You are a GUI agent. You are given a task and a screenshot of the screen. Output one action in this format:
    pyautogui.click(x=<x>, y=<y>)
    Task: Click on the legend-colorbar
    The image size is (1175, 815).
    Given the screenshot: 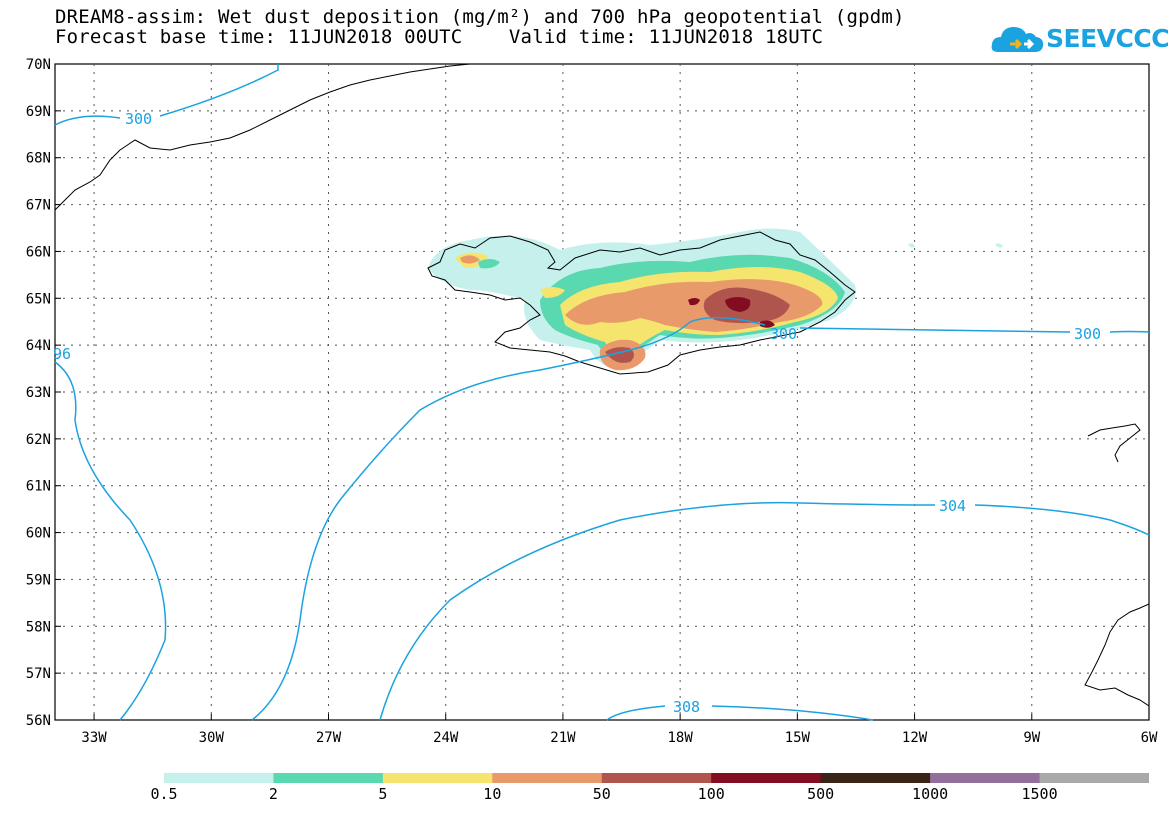 What is the action you would take?
    pyautogui.click(x=656, y=778)
    